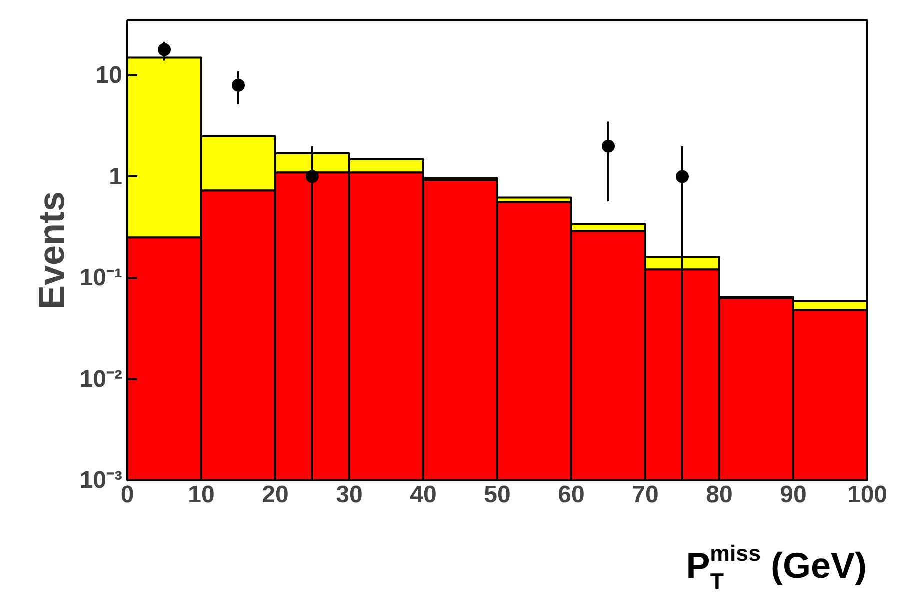 The height and width of the screenshot is (605, 898). I want to click on x-tick-label: 80, so click(719, 495).